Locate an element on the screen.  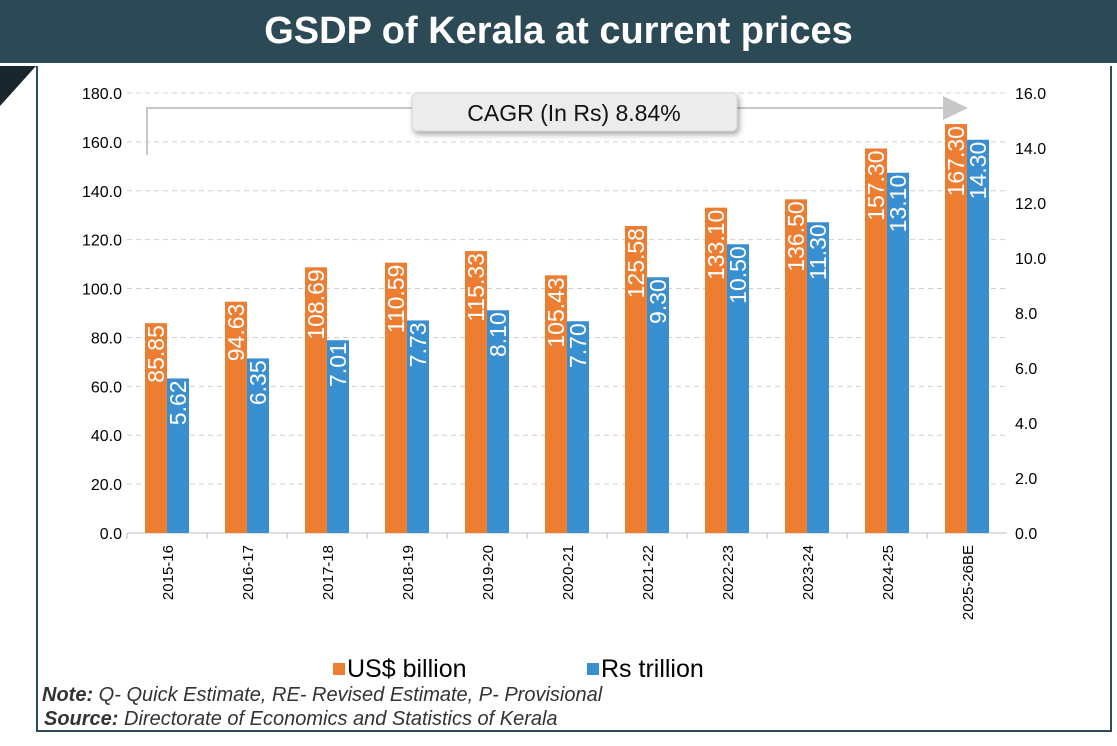
data-label: 9.30 is located at coordinates (658, 301).